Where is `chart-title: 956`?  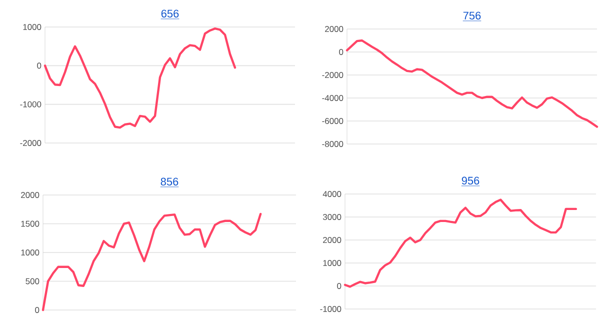 chart-title: 956 is located at coordinates (471, 180).